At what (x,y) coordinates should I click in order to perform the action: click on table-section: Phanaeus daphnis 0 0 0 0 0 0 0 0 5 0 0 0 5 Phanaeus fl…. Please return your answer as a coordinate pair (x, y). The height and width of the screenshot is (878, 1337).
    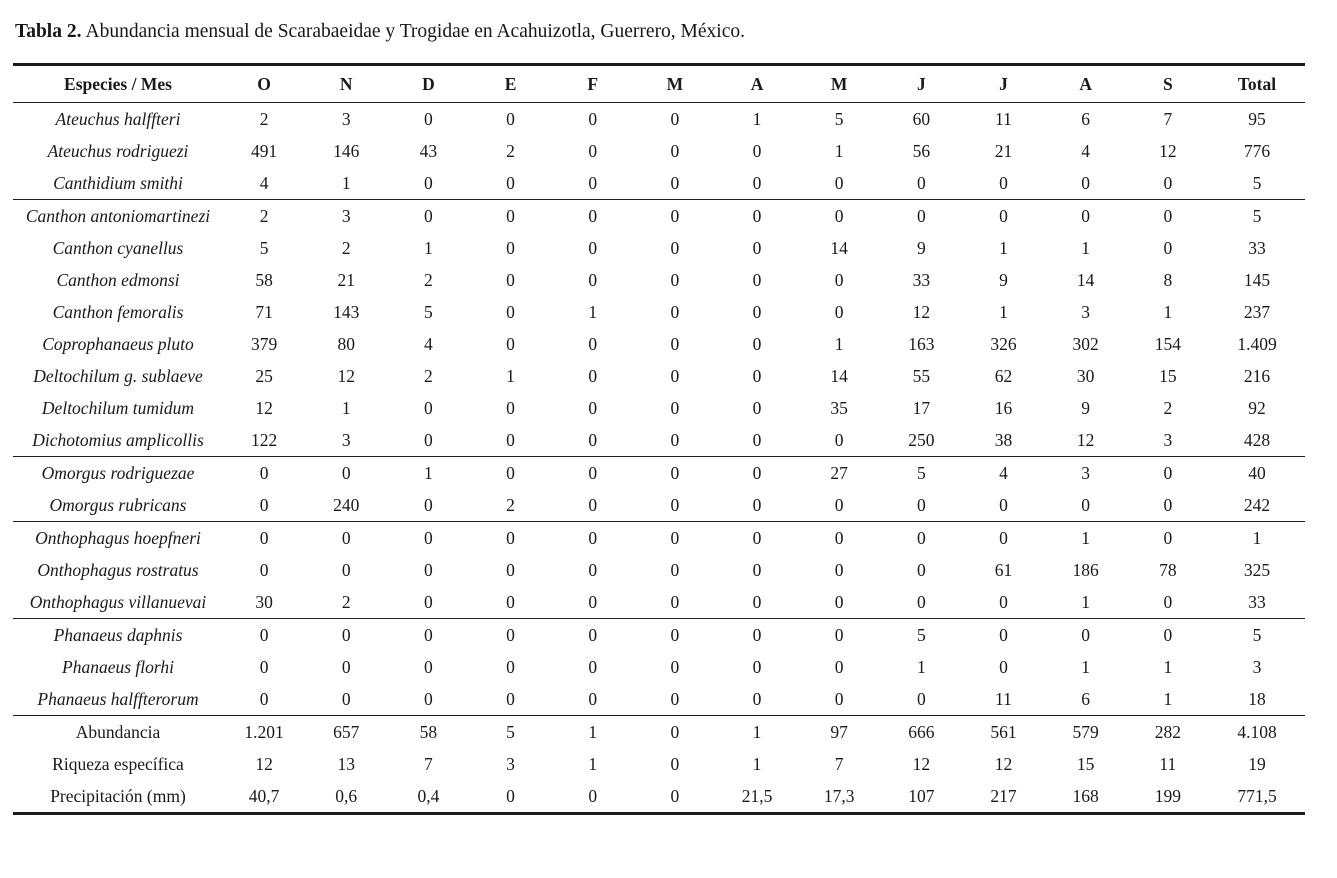
    Looking at the image, I should click on (659, 667).